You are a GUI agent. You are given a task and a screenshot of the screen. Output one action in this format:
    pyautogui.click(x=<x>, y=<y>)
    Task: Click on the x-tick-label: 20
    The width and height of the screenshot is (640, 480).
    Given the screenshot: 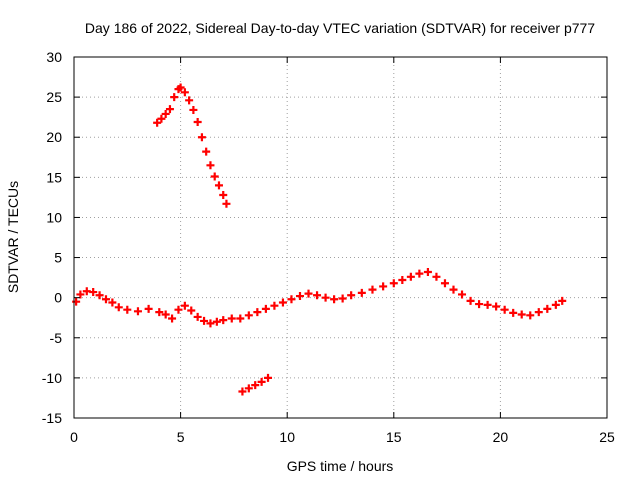 What is the action you would take?
    pyautogui.click(x=501, y=437)
    